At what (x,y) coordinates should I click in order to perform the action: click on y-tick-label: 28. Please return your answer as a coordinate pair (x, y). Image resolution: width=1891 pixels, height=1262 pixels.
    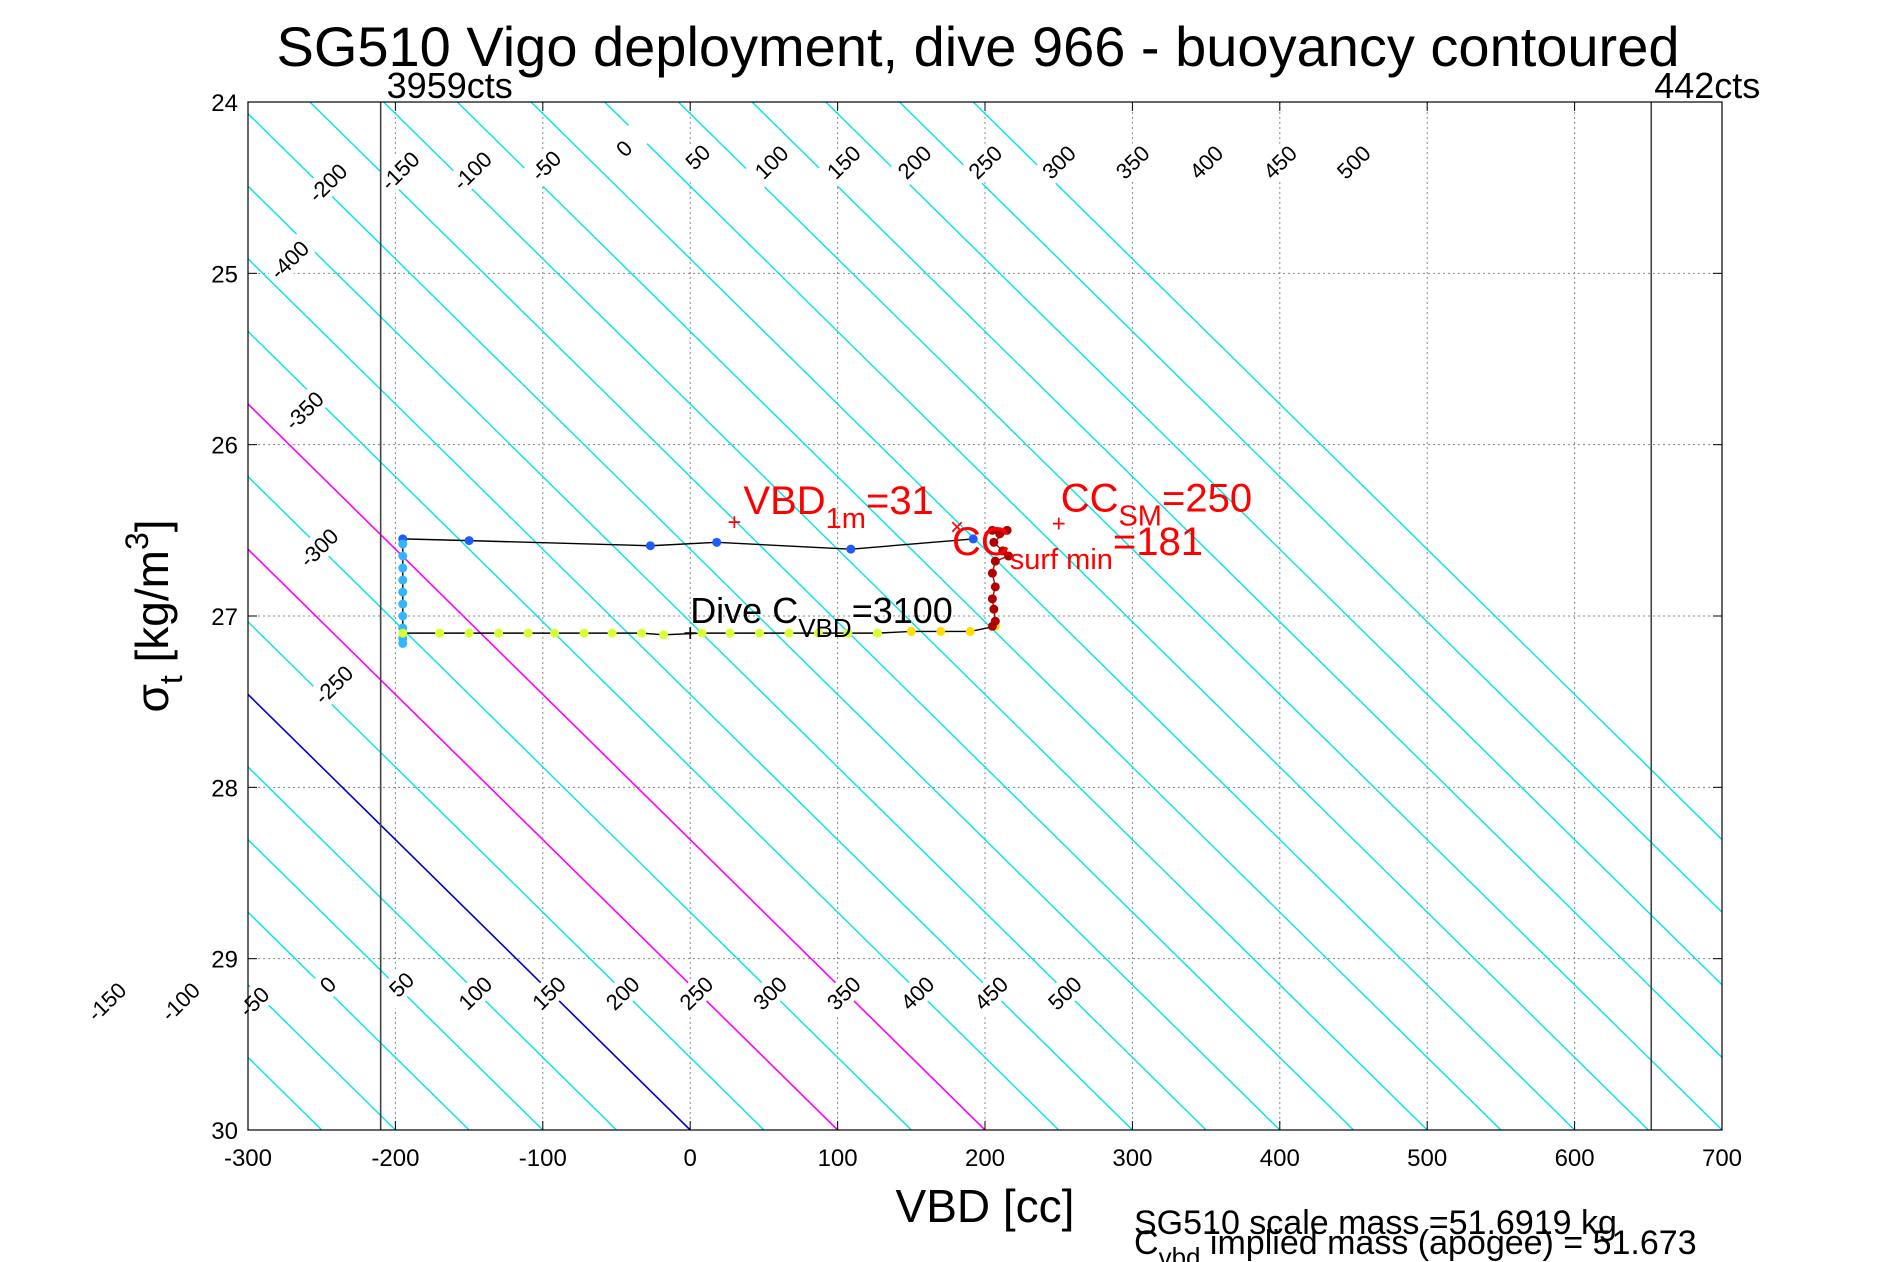
    Looking at the image, I should click on (224, 788).